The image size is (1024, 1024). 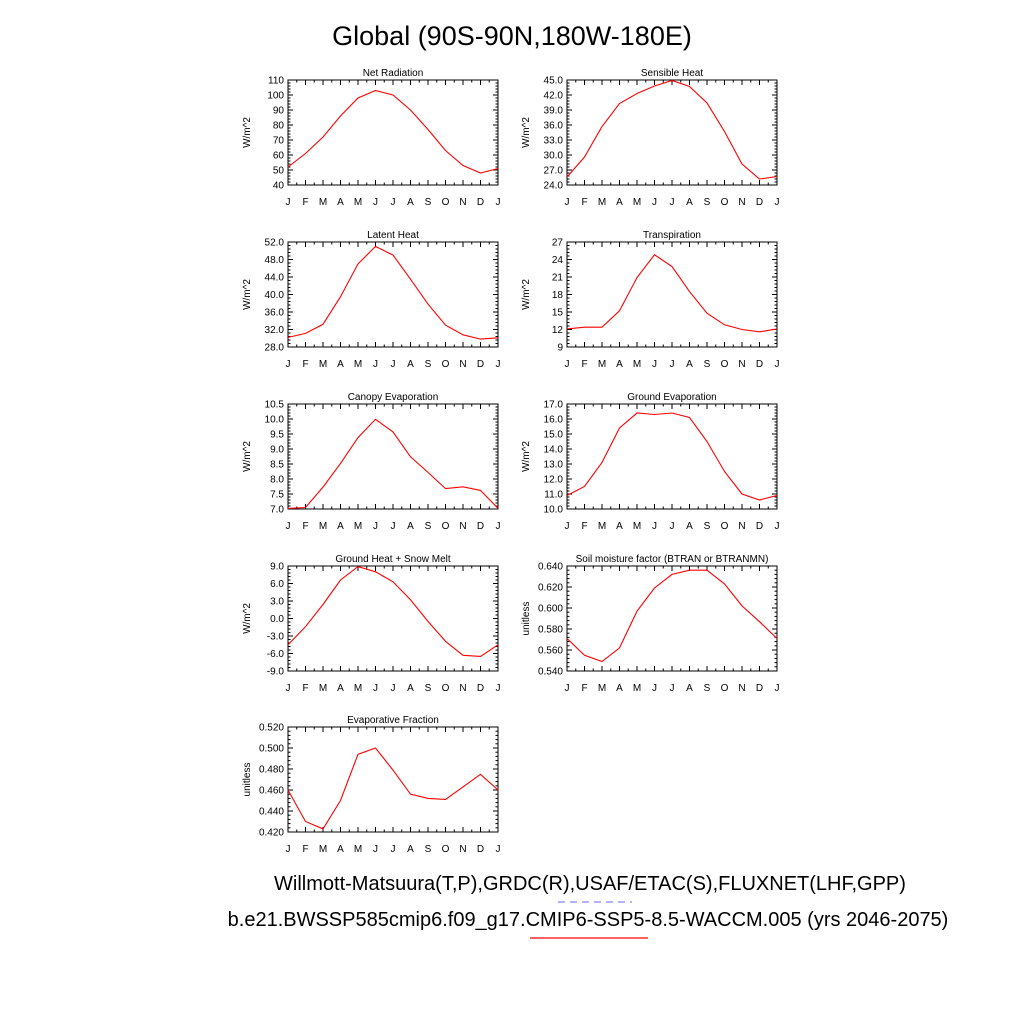 What do you see at coordinates (550, 630) in the screenshot?
I see `y-tick-label: 0.580` at bounding box center [550, 630].